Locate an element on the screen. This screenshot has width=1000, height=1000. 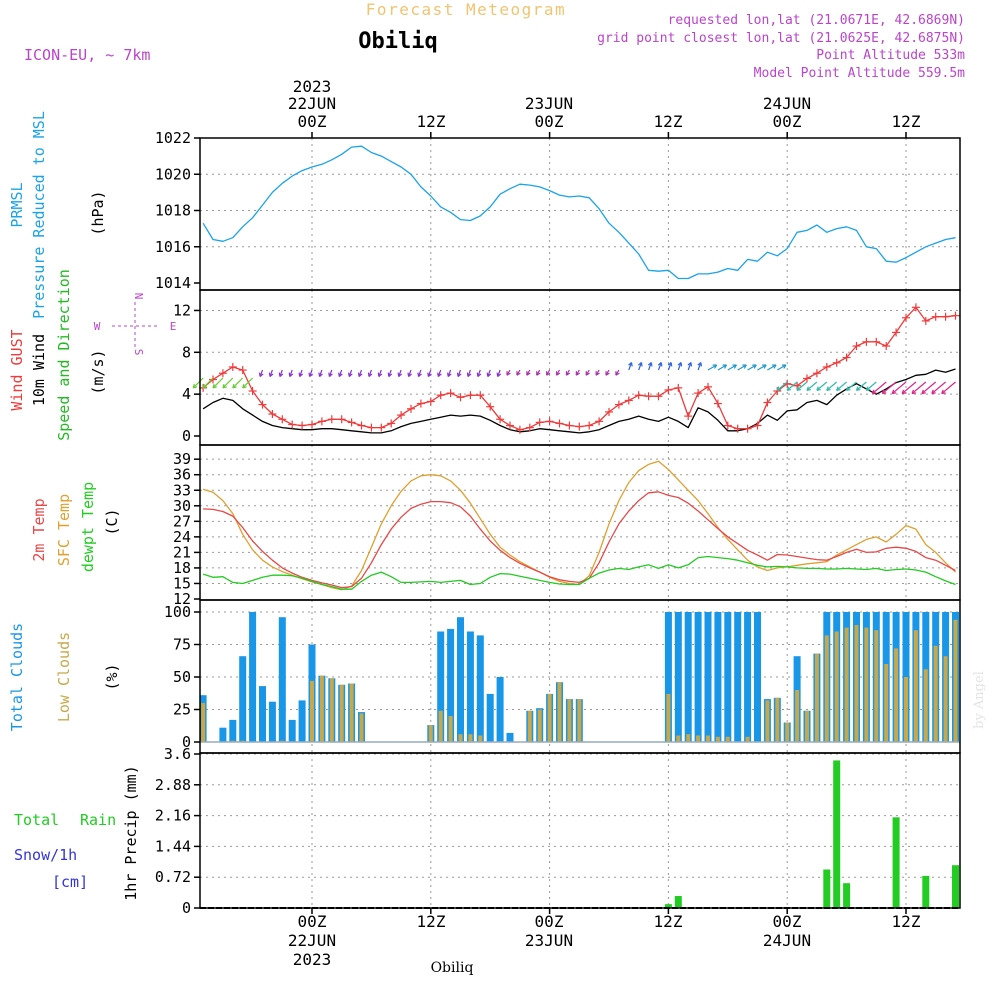
compass-rose: W E N S is located at coordinates (135, 324).